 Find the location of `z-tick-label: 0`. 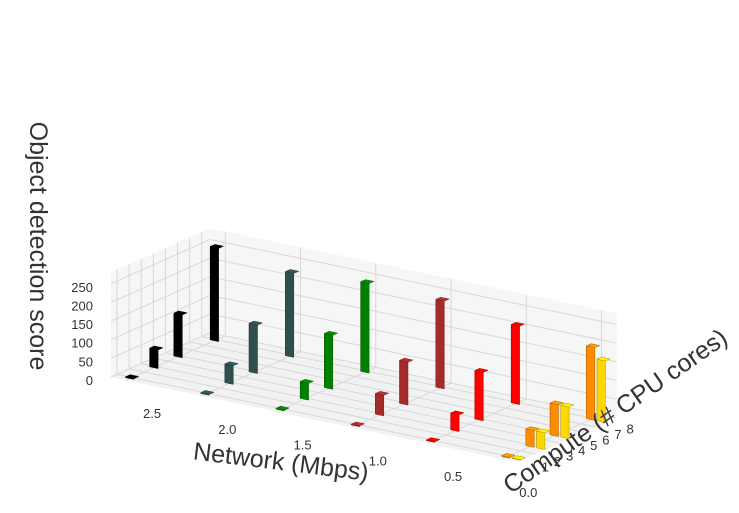

z-tick-label: 0 is located at coordinates (89, 380).